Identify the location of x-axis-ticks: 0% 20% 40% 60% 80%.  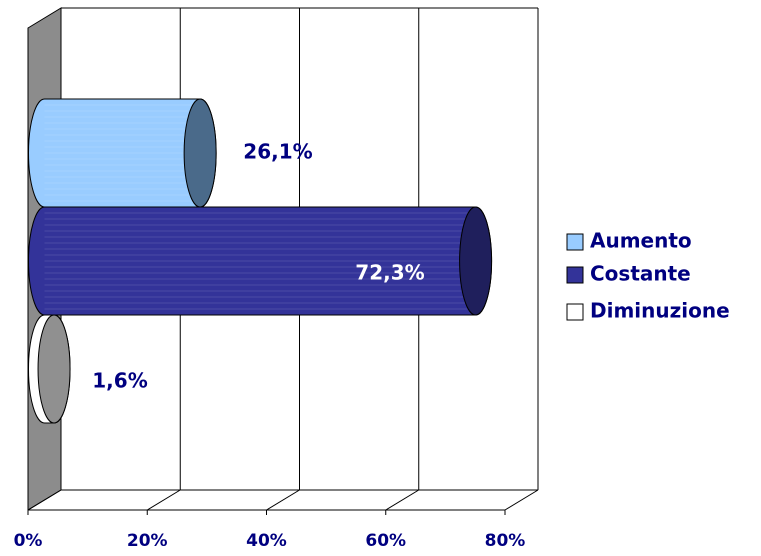
(270, 541).